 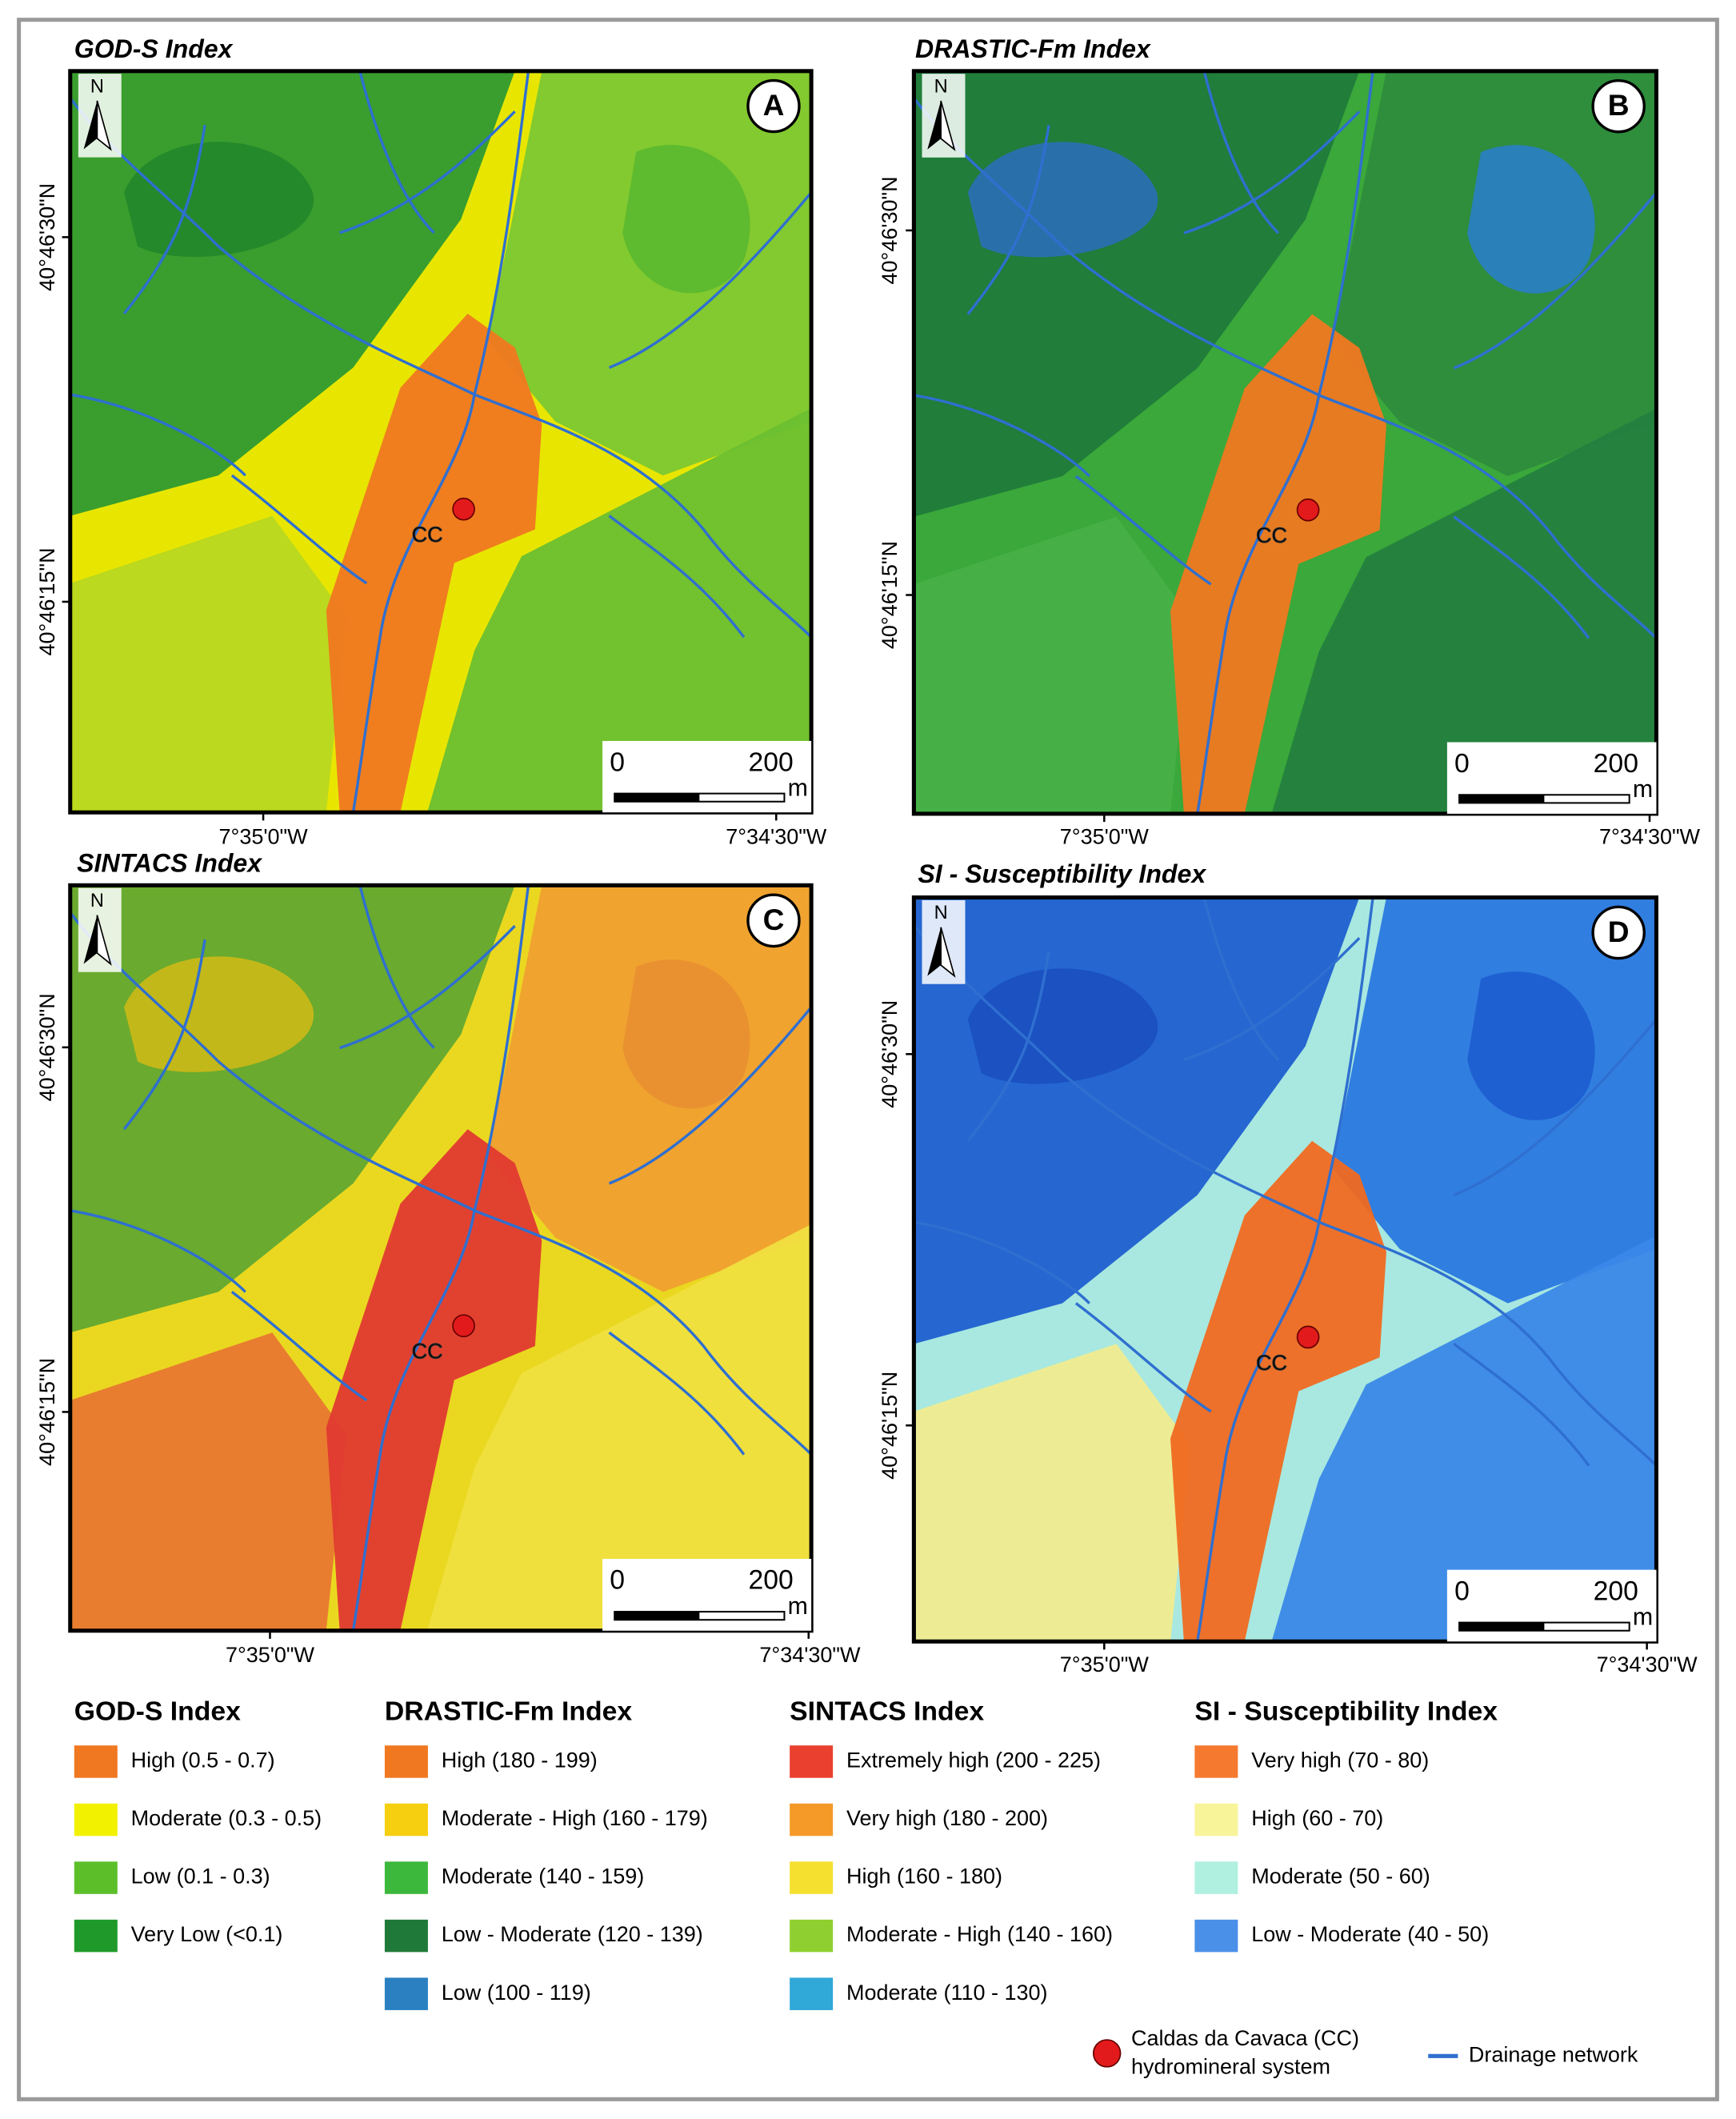 I want to click on legend-label: Low (100 - 119), so click(x=516, y=1993).